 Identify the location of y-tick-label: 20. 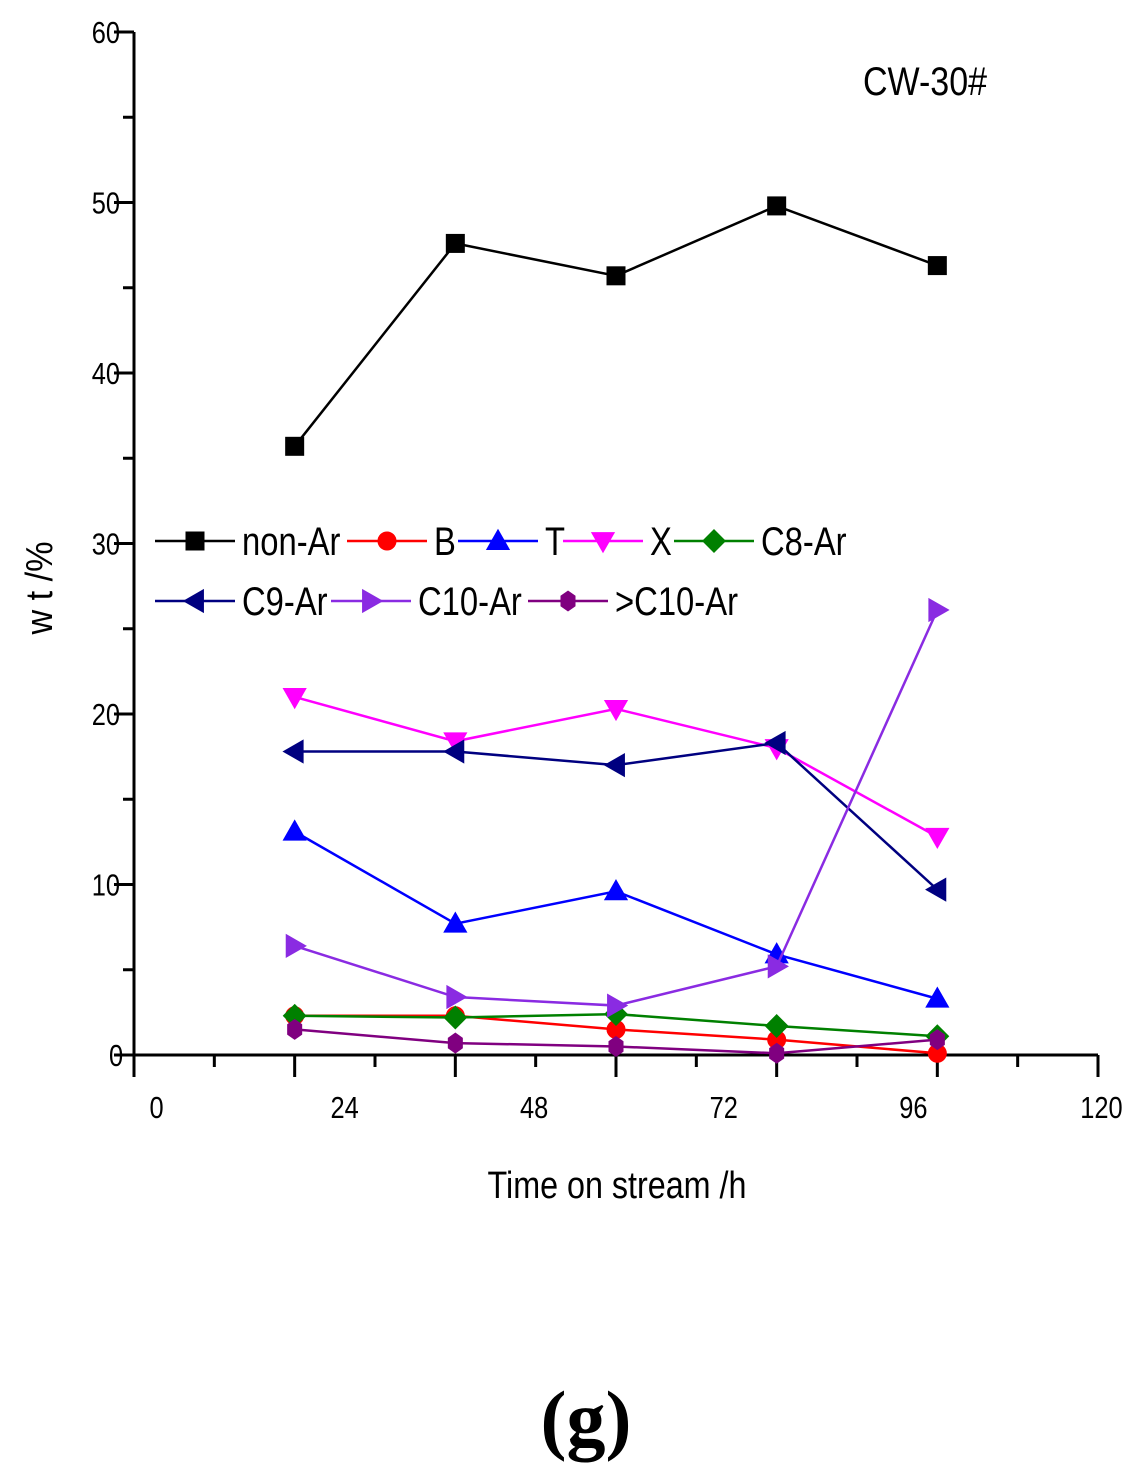
(106, 715).